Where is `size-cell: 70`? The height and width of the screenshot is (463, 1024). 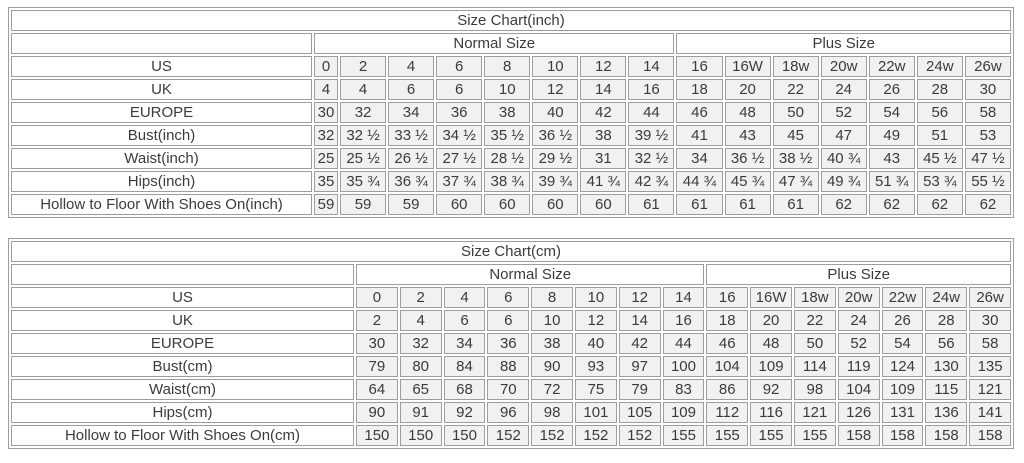
size-cell: 70 is located at coordinates (508, 389).